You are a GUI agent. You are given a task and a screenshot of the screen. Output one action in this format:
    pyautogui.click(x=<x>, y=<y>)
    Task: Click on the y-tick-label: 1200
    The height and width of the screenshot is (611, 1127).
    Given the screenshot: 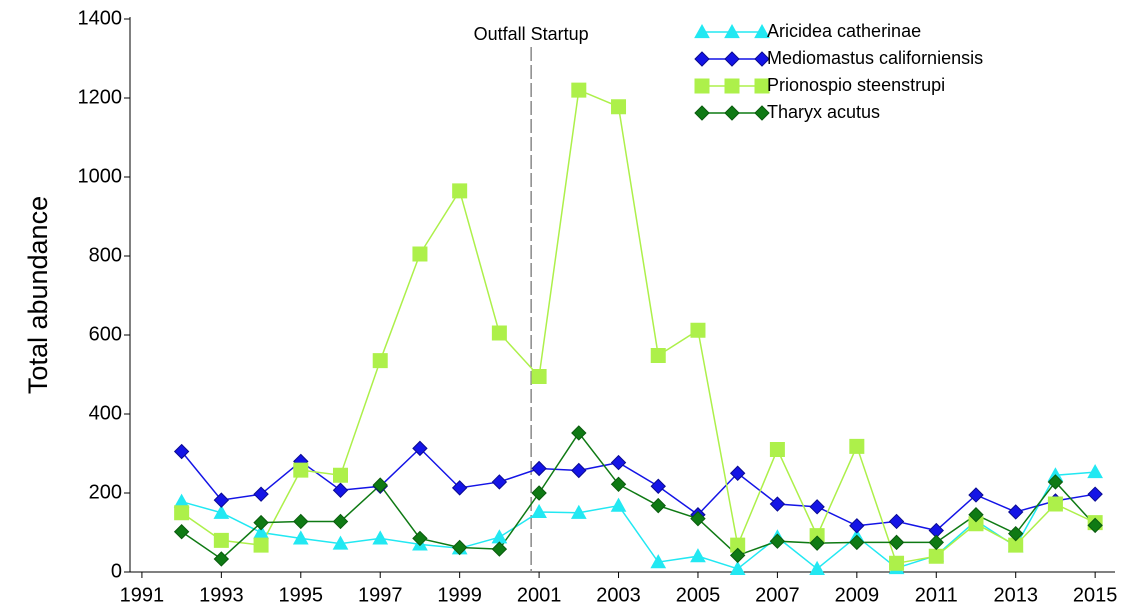 What is the action you would take?
    pyautogui.click(x=100, y=97)
    